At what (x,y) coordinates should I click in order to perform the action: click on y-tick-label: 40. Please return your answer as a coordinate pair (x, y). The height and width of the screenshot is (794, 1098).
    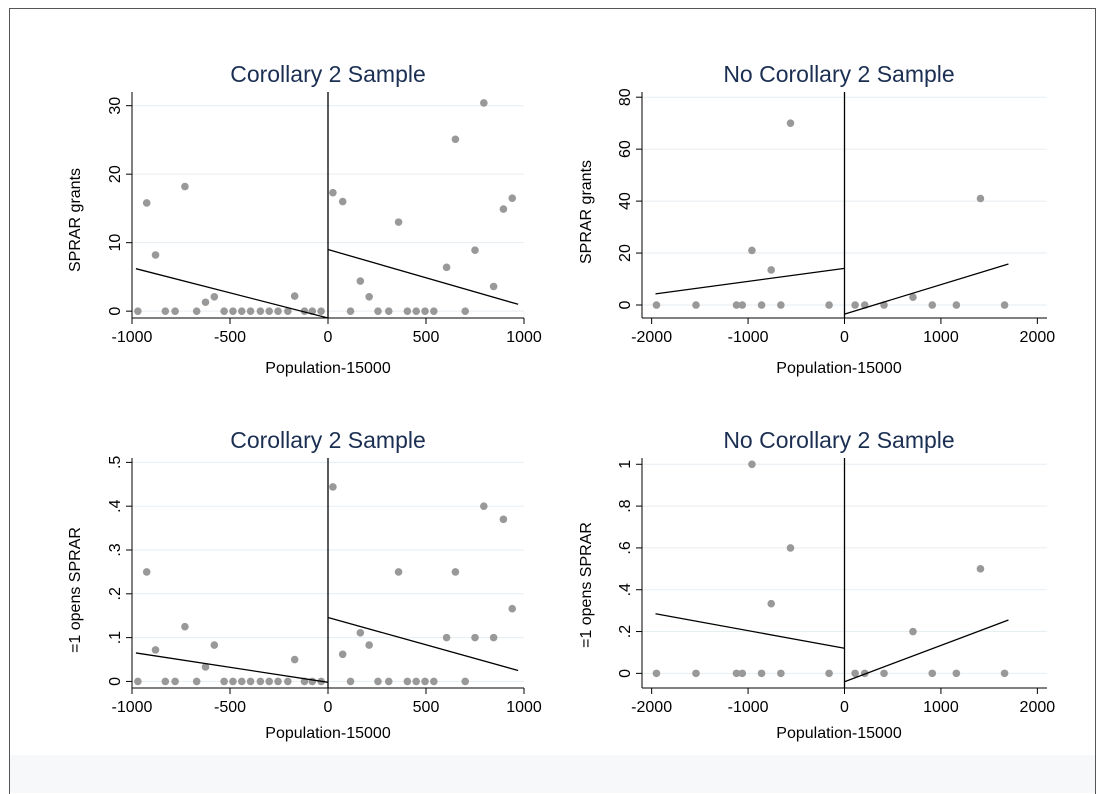
    Looking at the image, I should click on (625, 201).